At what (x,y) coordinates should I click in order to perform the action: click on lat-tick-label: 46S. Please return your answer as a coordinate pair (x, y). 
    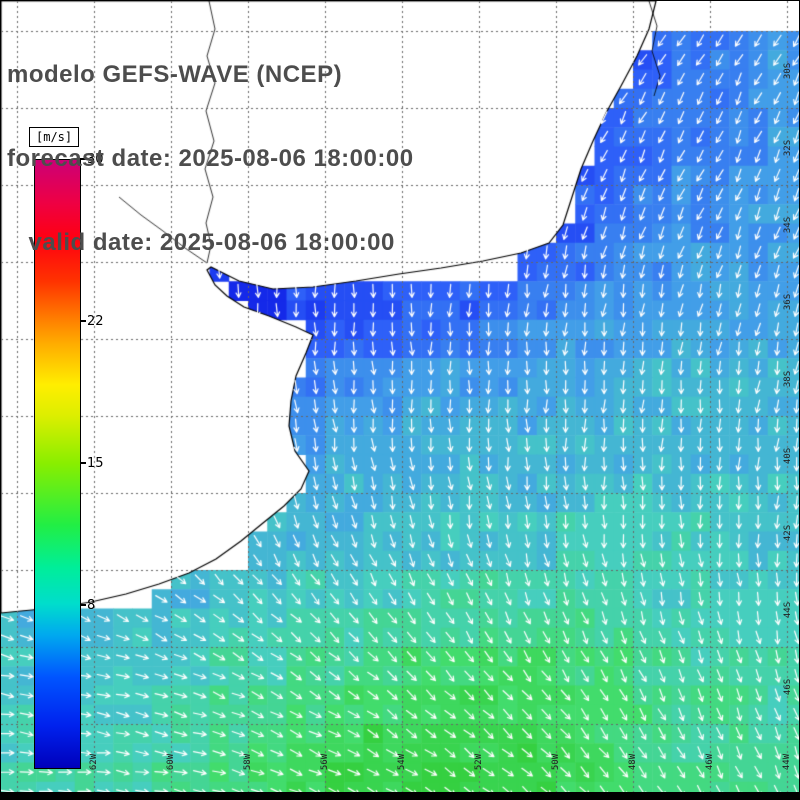
    Looking at the image, I should click on (788, 687).